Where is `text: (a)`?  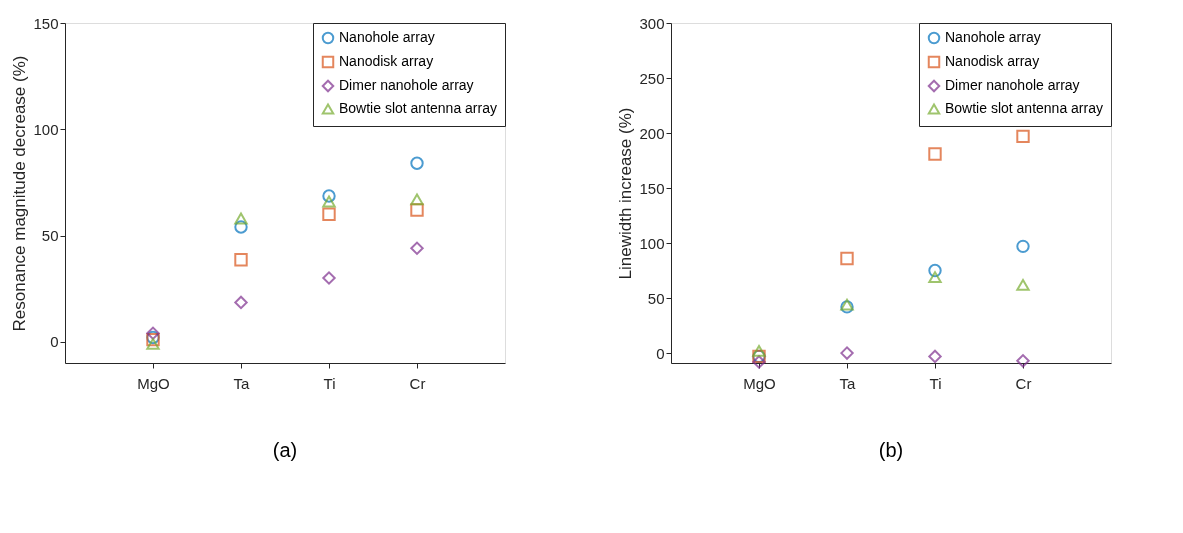 text: (a) is located at coordinates (285, 450).